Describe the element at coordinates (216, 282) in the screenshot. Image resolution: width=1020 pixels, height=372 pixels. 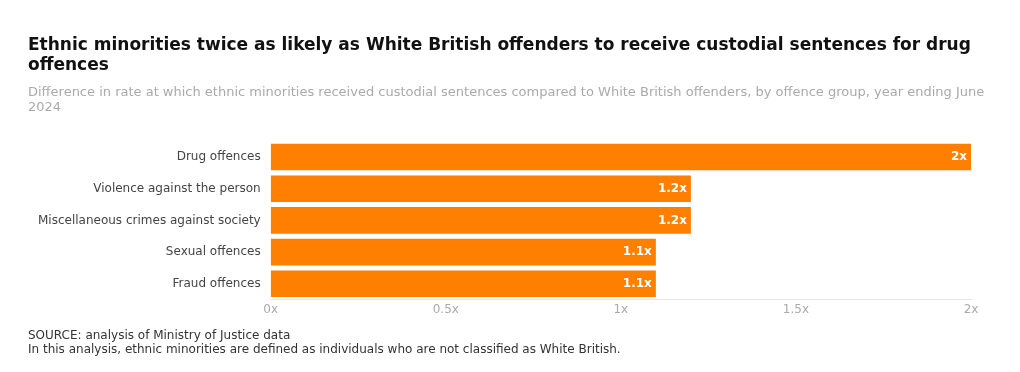
I see `y-tick-label: Fraud offences` at that location.